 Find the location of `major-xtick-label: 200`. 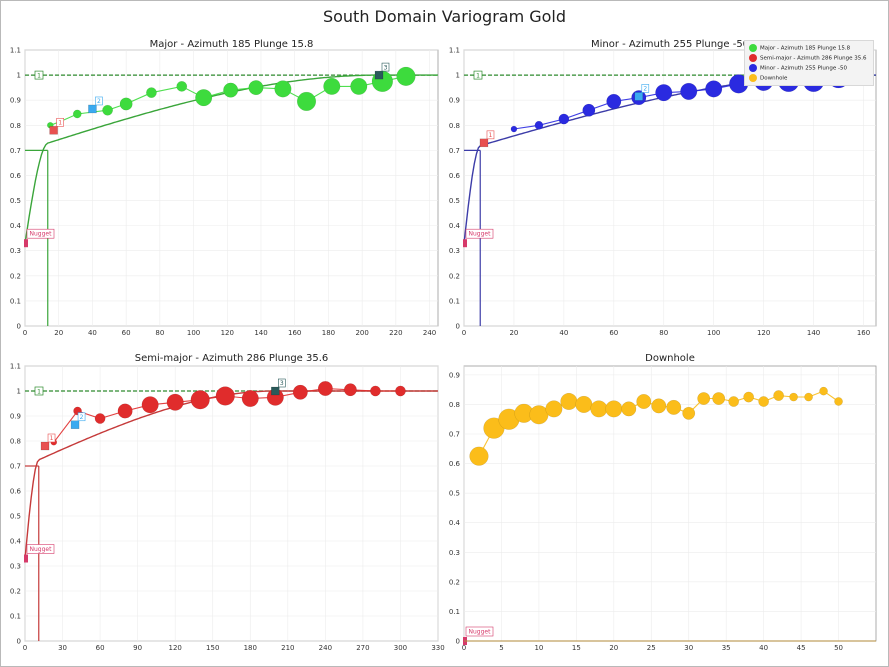

major-xtick-label: 200 is located at coordinates (361, 333).